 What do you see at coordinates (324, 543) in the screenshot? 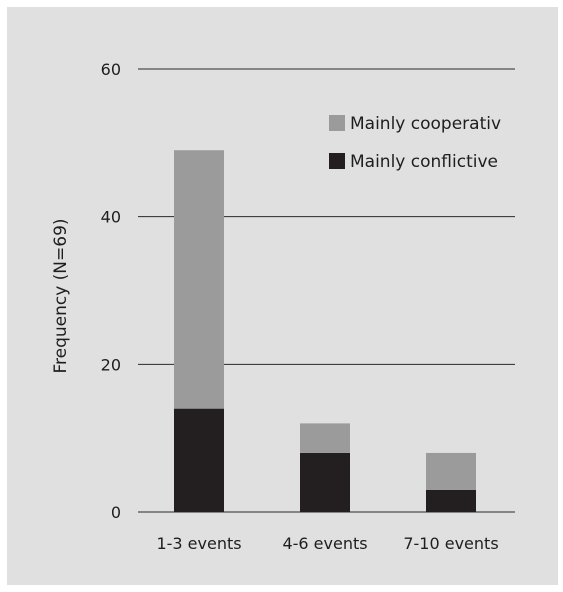
I see `x-tick-label: 4-6 events` at bounding box center [324, 543].